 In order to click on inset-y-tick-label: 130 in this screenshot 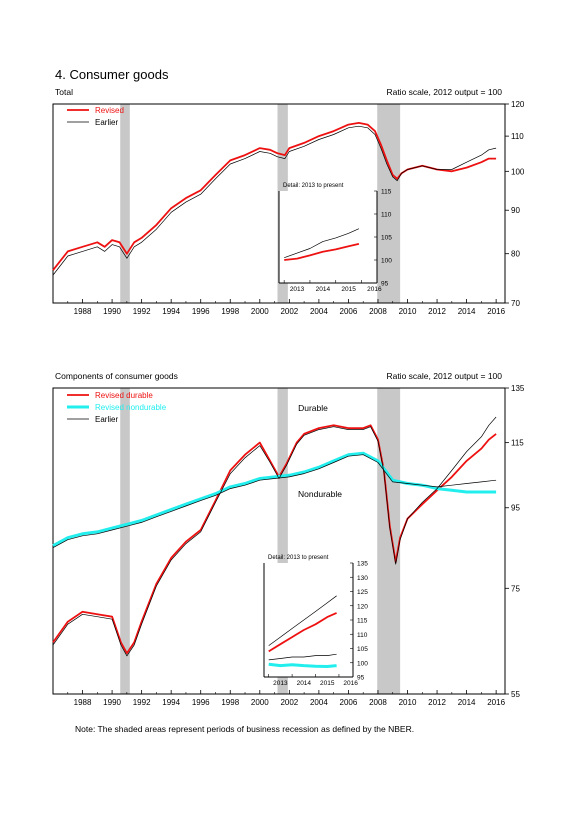, I will do `click(362, 578)`.